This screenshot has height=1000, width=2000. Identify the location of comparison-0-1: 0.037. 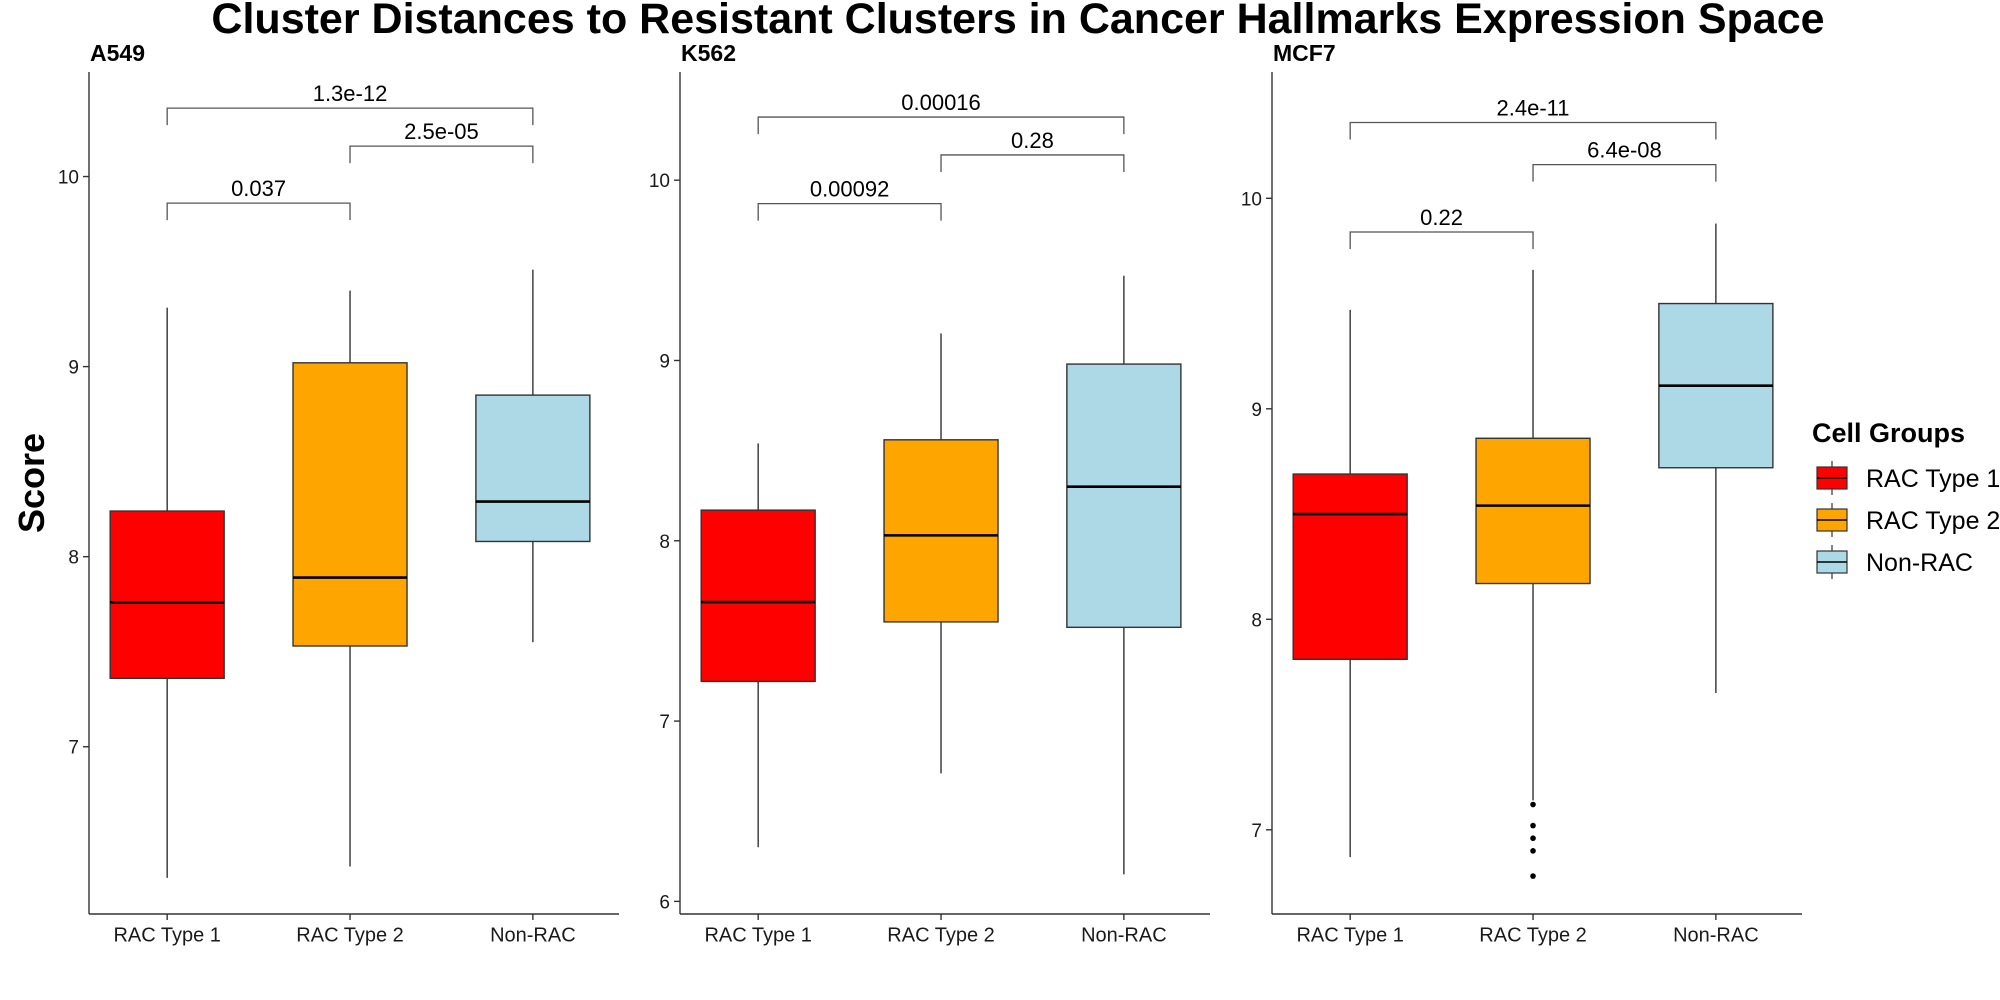
(258, 198).